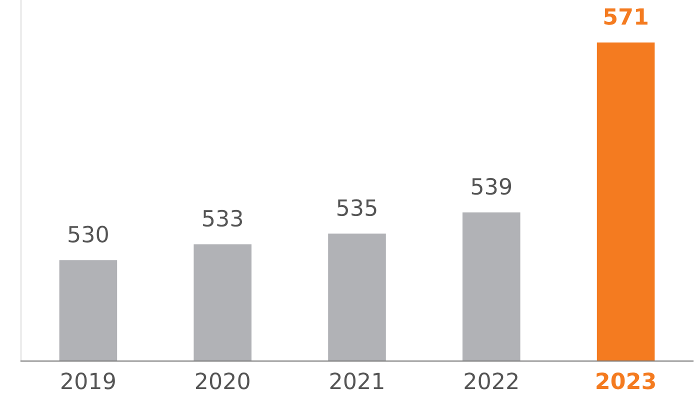  Describe the element at coordinates (357, 207) in the screenshot. I see `data-label: 535` at that location.